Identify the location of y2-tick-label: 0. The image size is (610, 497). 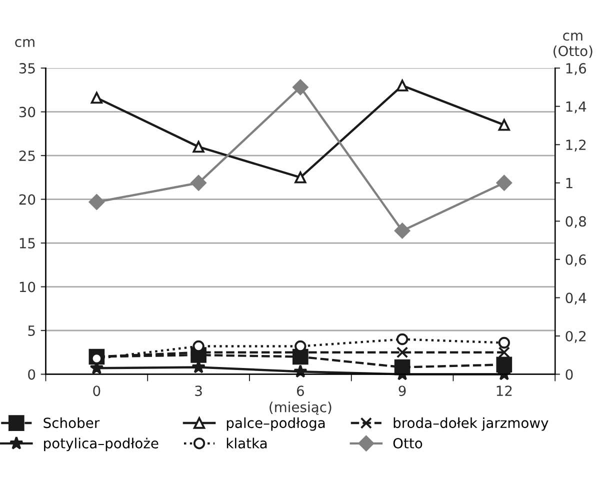
(569, 374).